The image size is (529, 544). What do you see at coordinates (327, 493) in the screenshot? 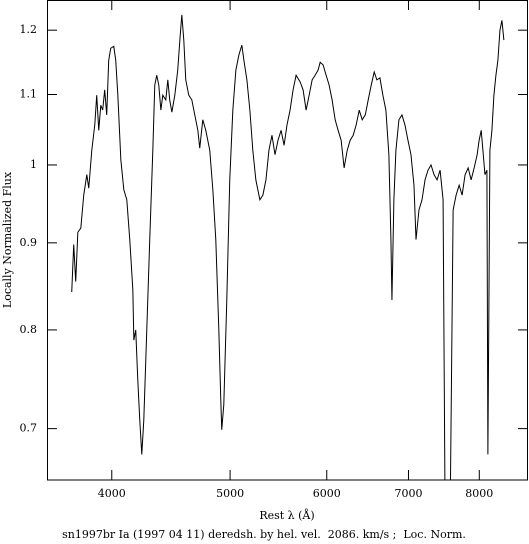
I see `x-tick-label: 6000` at bounding box center [327, 493].